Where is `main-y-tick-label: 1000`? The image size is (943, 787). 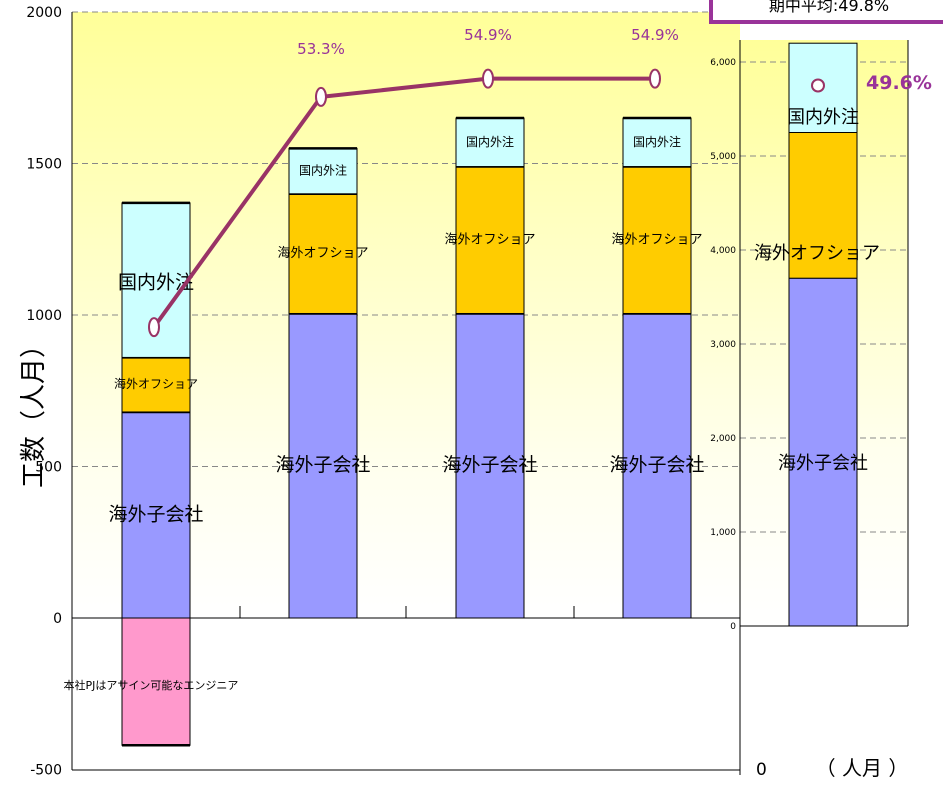
main-y-tick-label: 1000 is located at coordinates (44, 316).